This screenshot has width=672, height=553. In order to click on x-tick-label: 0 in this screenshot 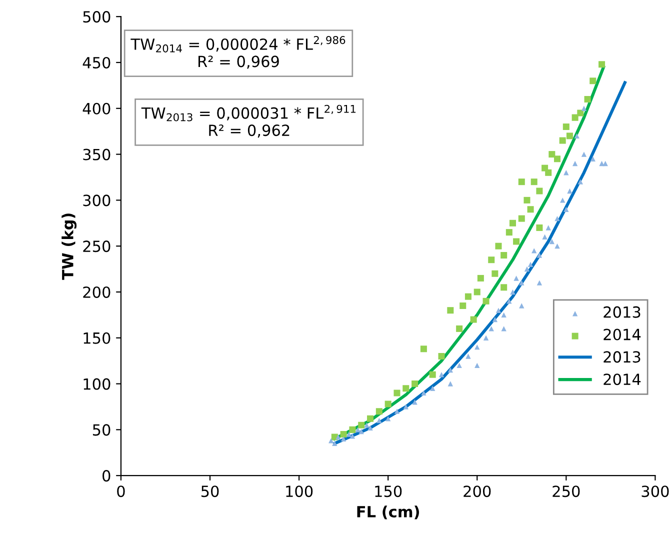, I will do `click(121, 492)`.